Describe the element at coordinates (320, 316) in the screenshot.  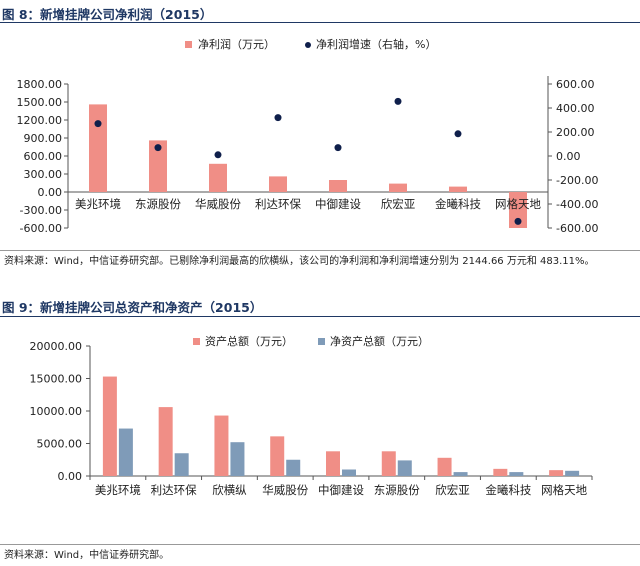
I see `figure-9-top-rule` at that location.